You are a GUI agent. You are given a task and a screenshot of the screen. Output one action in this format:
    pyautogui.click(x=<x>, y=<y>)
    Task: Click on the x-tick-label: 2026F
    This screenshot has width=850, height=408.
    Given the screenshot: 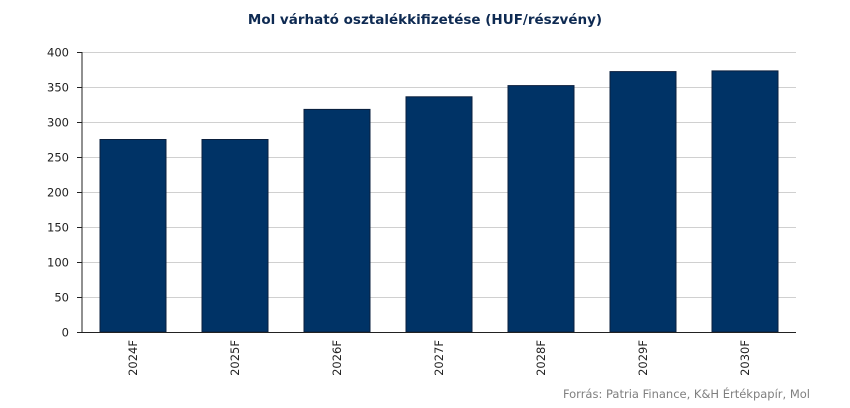 What is the action you would take?
    pyautogui.click(x=337, y=358)
    